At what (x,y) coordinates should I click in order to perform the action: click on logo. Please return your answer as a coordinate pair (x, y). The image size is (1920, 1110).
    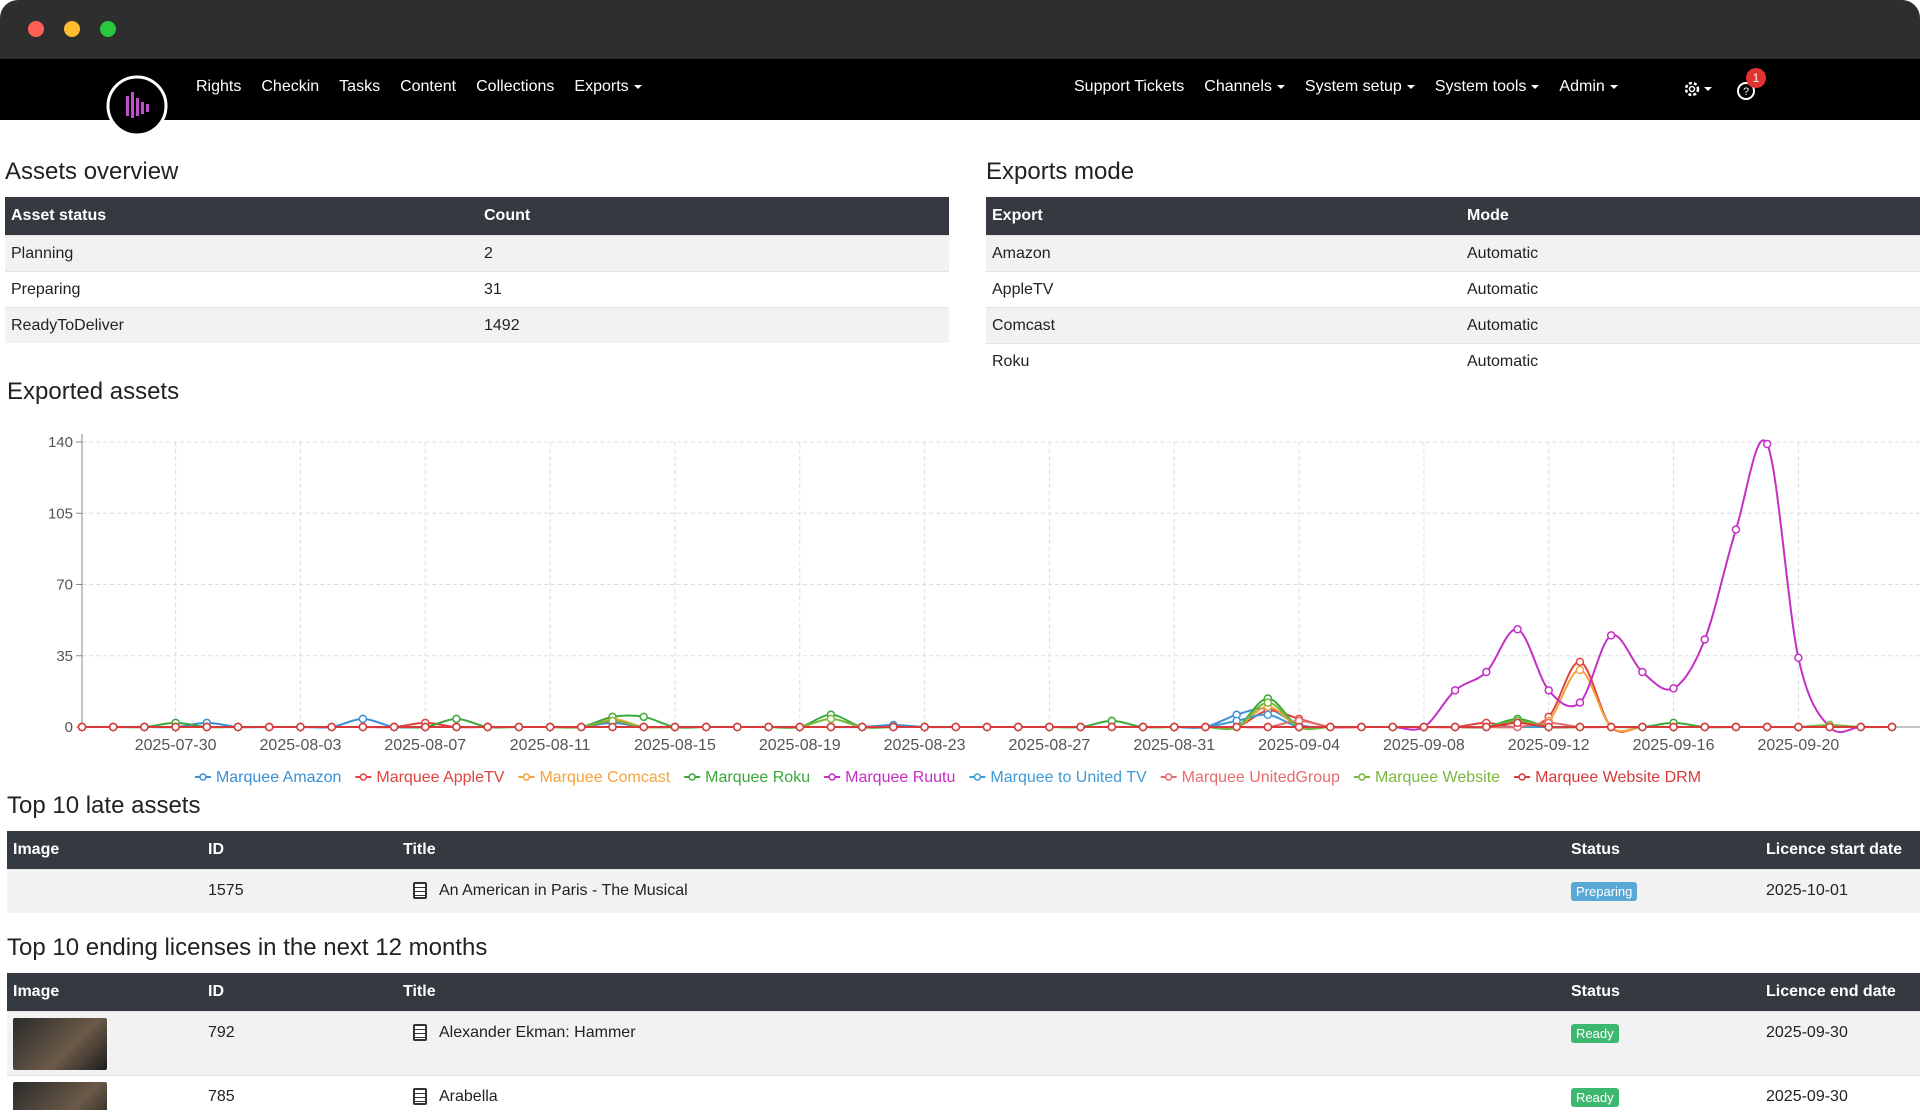
    Looking at the image, I should click on (137, 106).